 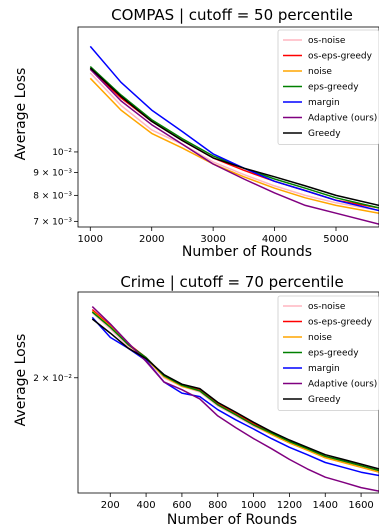 I want to click on x-tick-label: 400, so click(x=146, y=505).